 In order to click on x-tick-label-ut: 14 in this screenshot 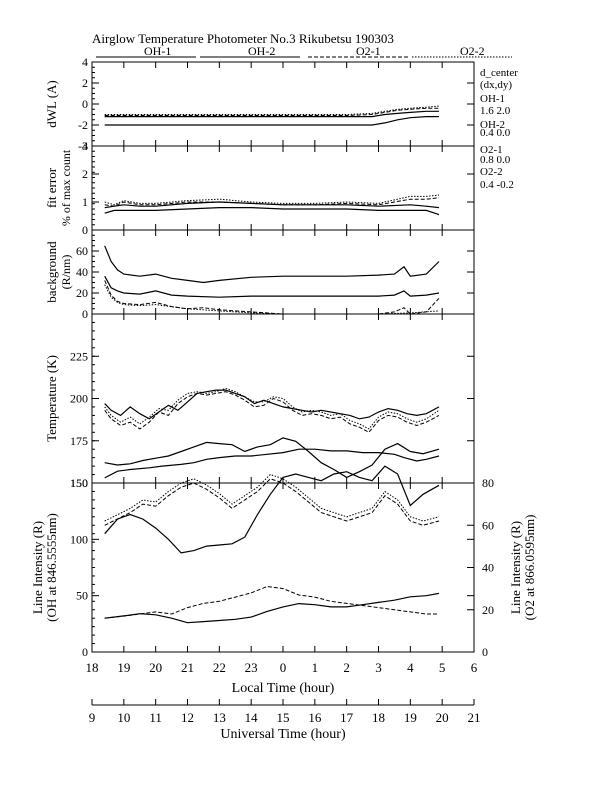, I will do `click(252, 717)`.